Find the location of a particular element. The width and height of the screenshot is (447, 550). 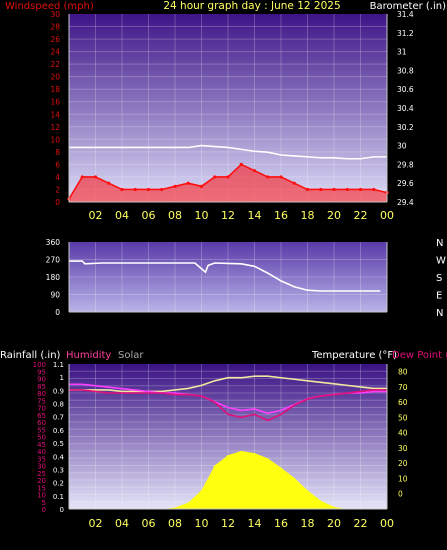

humidity-tick-label: 40 is located at coordinates (41, 452).